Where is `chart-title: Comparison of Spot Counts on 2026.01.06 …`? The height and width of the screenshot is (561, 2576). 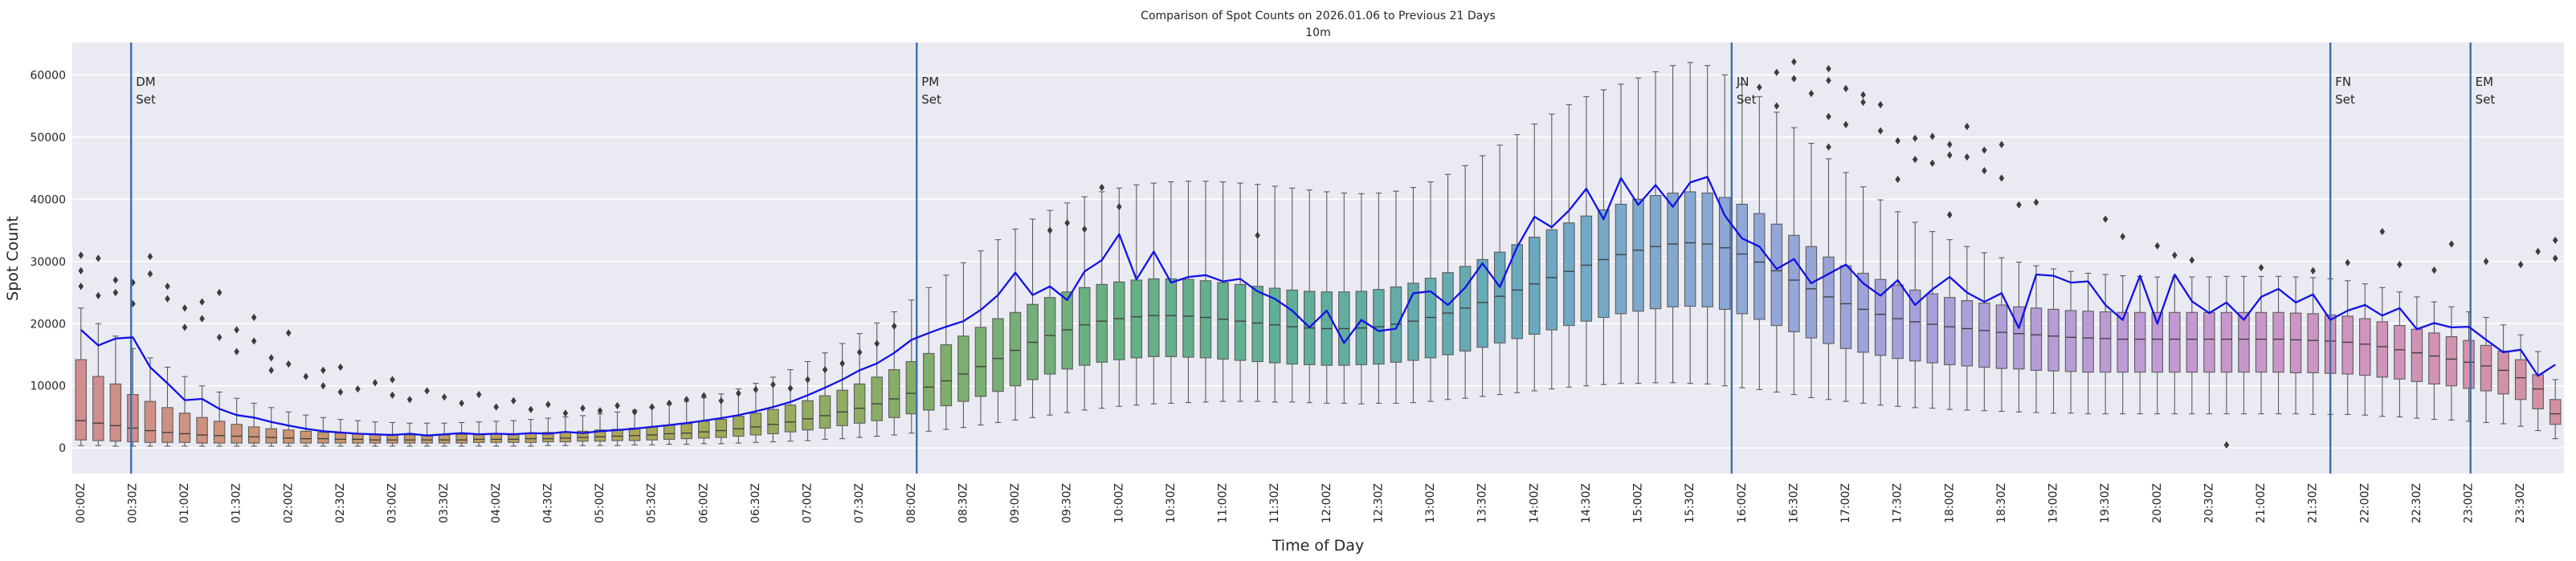 chart-title: Comparison of Spot Counts on 2026.01.06 … is located at coordinates (1318, 16).